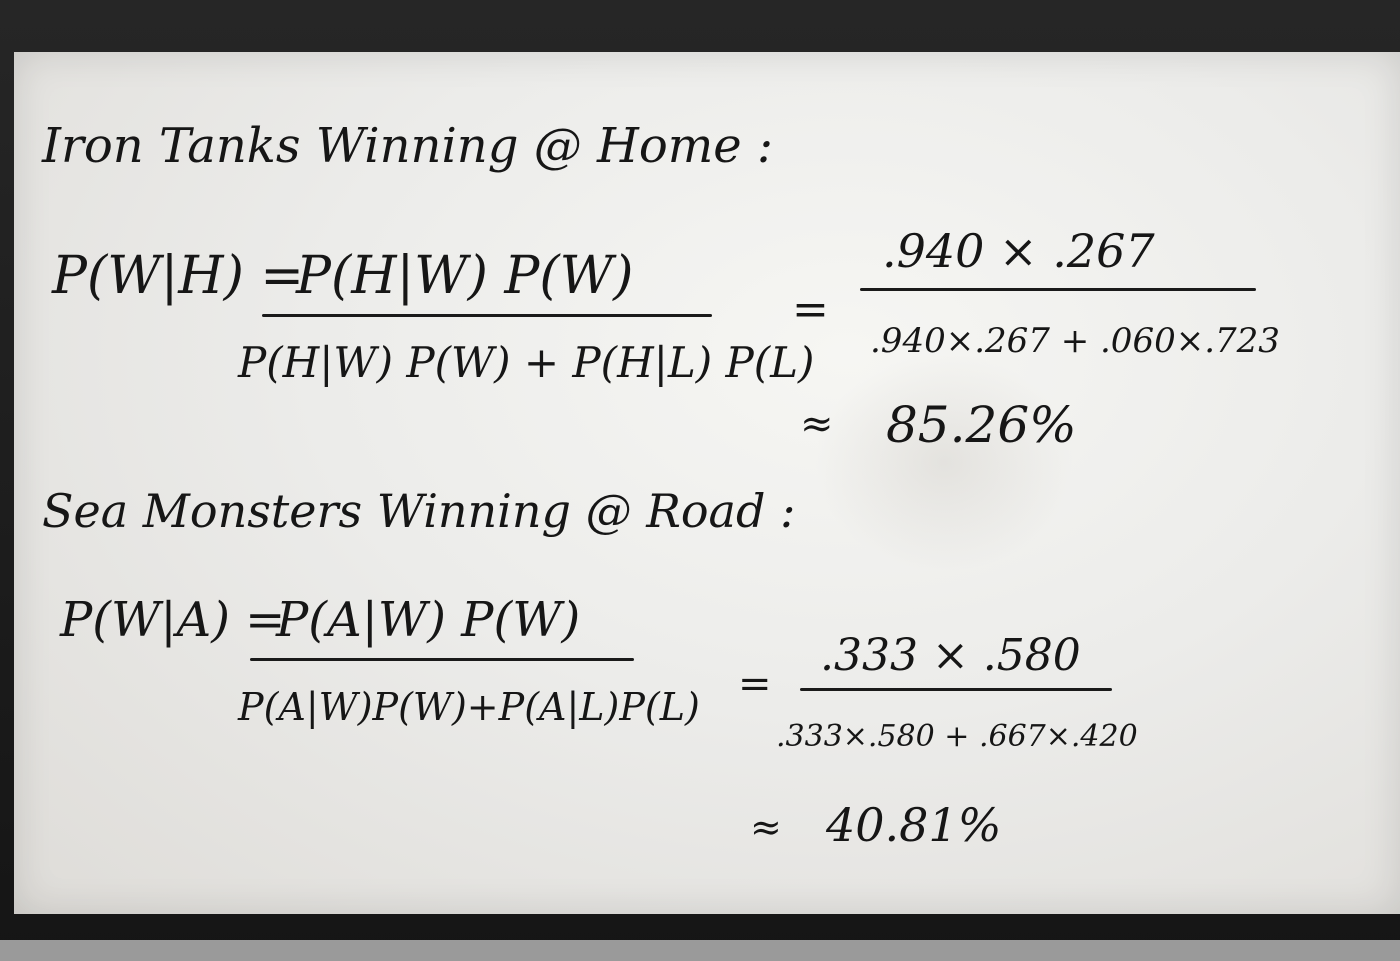  Describe the element at coordinates (465, 276) in the screenshot. I see `iron-tanks-formula-numerator: P(H|W) P(W)` at that location.